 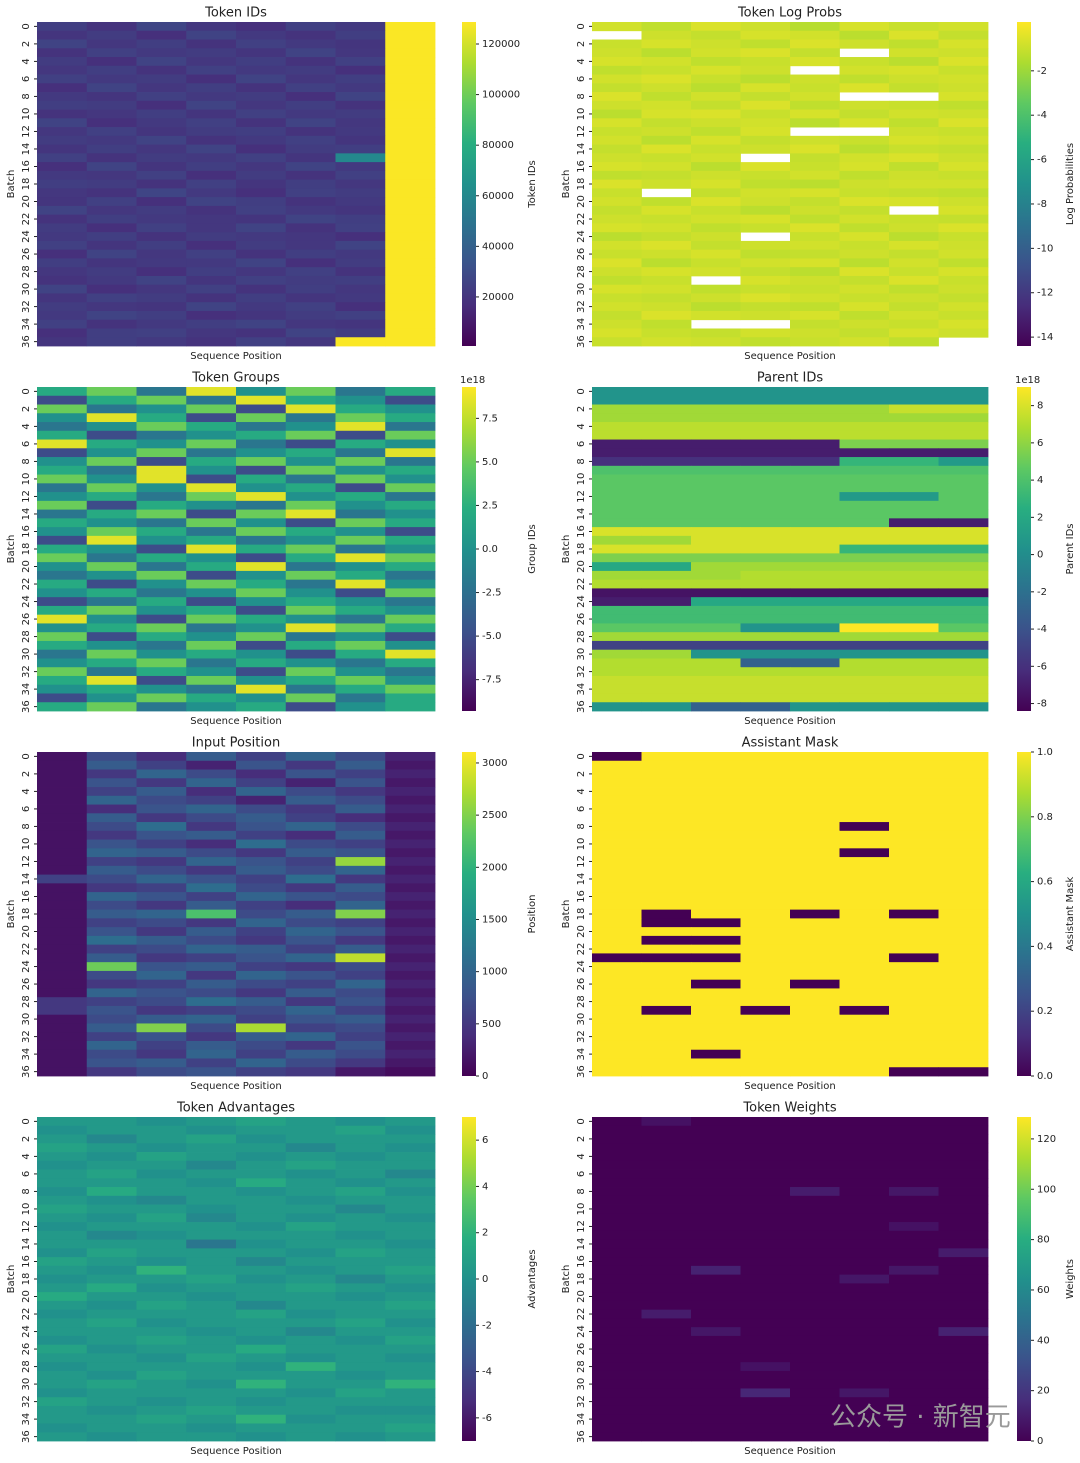 I want to click on y-tick-label: 16, so click(x=26, y=166).